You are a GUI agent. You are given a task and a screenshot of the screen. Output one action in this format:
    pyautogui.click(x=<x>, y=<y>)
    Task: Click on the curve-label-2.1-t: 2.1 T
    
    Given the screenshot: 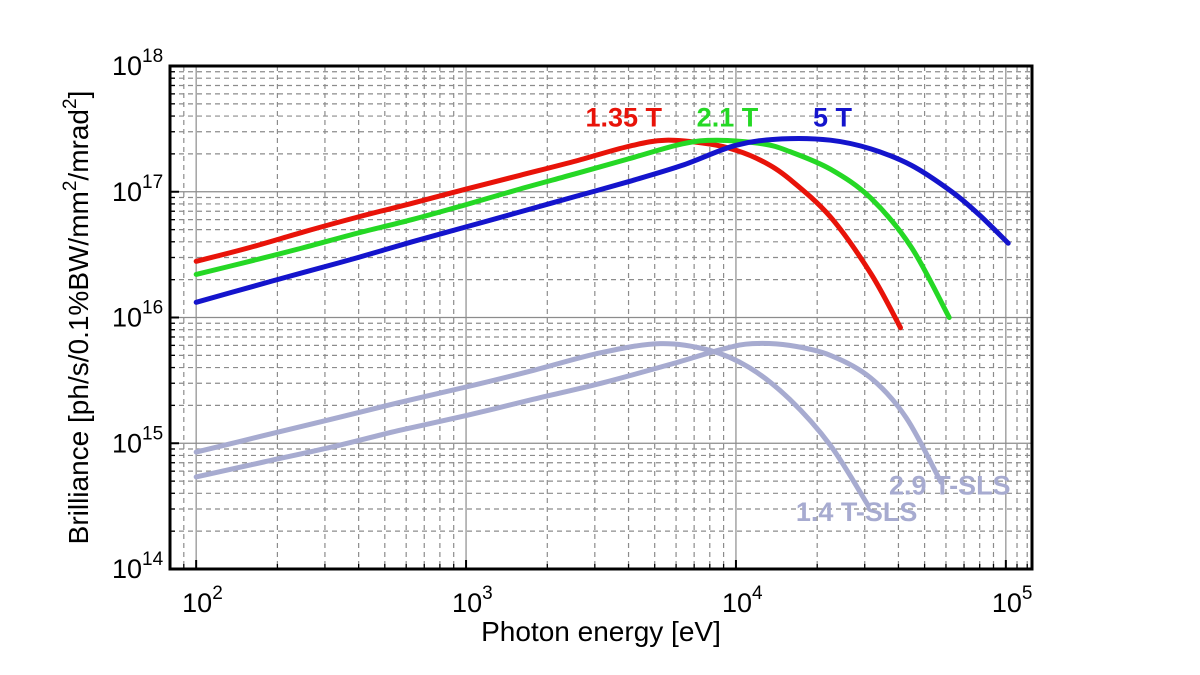 What is the action you would take?
    pyautogui.click(x=728, y=118)
    